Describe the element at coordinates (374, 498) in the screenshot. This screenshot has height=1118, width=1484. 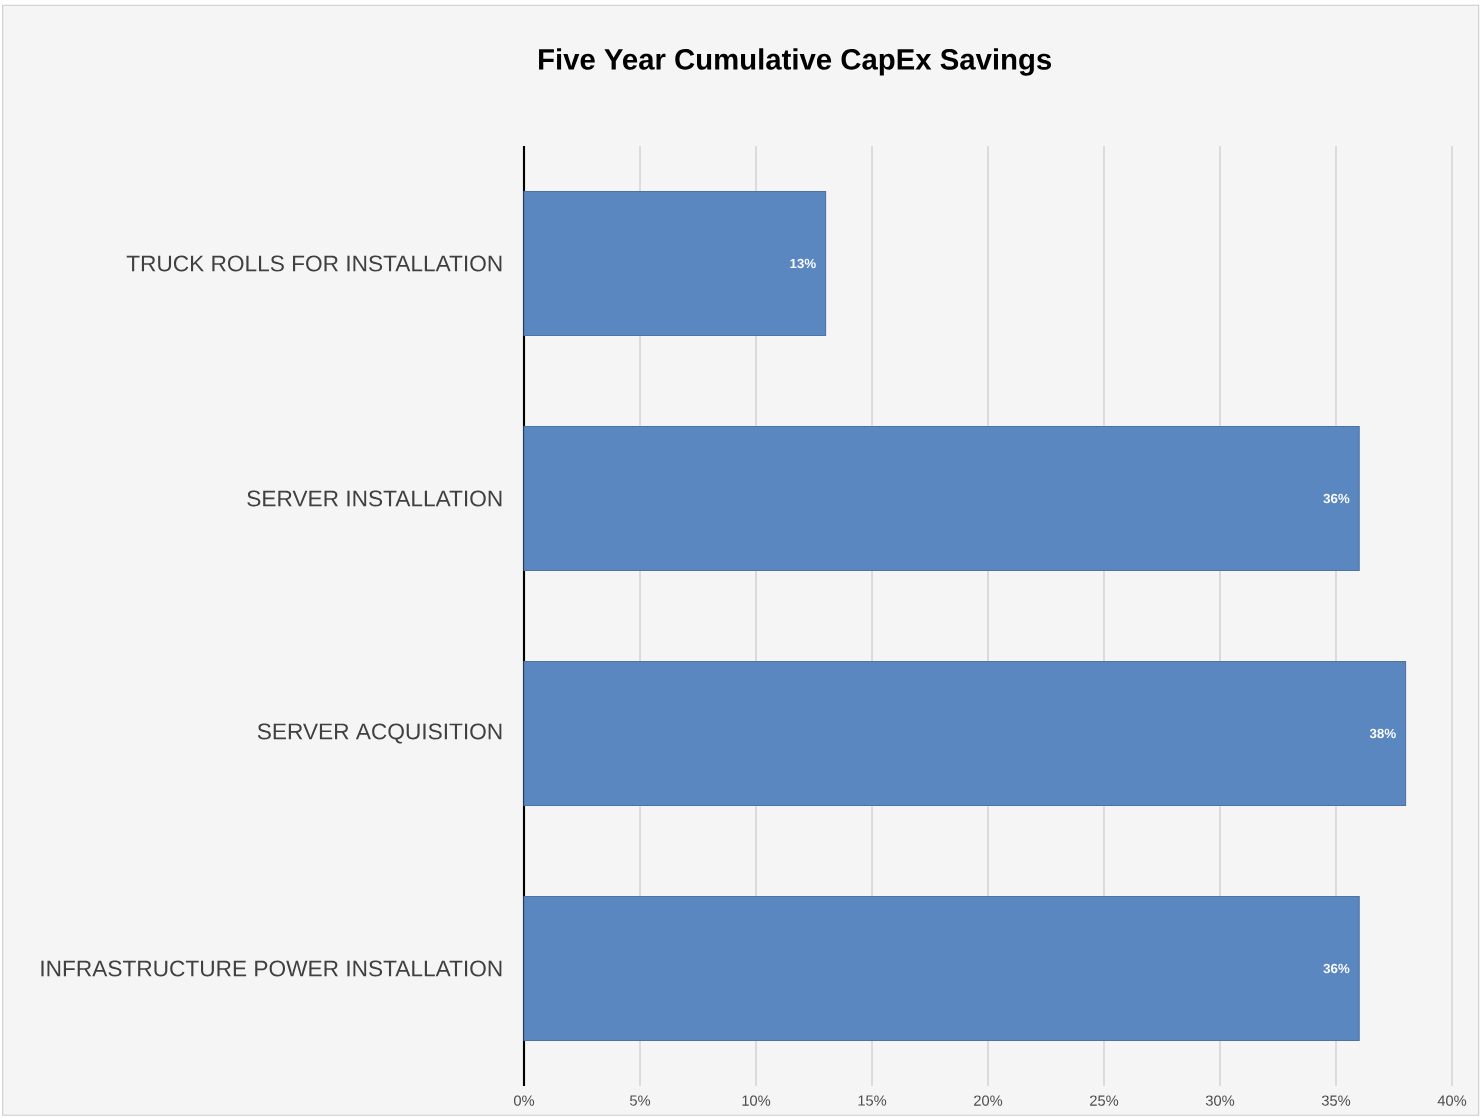
I see `y-tick-label: SERVER INSTALLATION` at that location.